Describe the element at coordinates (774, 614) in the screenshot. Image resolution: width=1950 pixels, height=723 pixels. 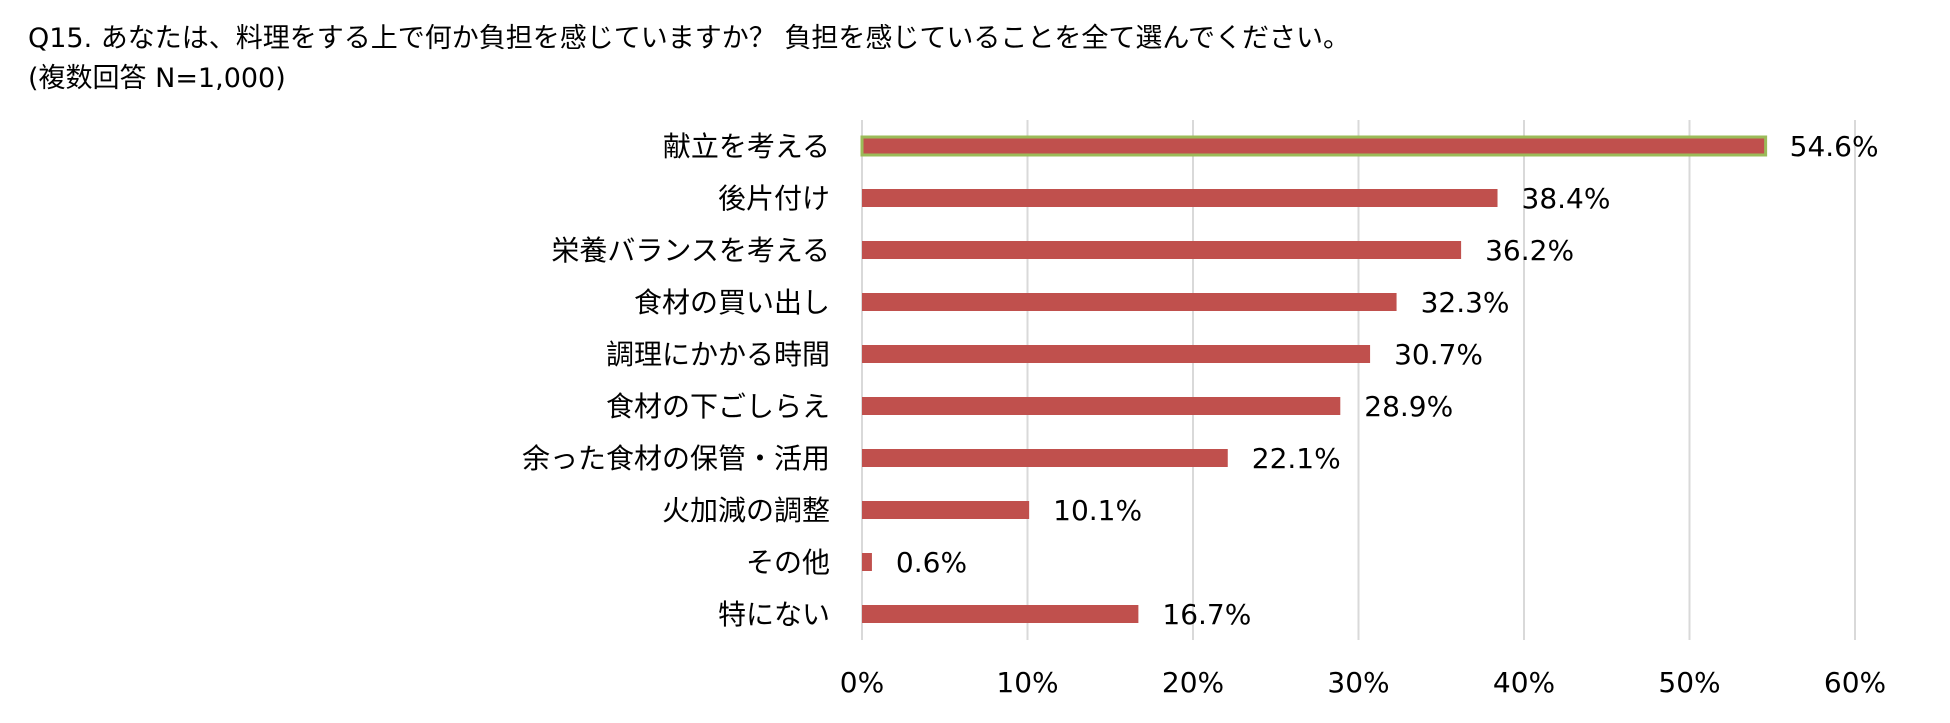
I see `category-label: 特にない` at that location.